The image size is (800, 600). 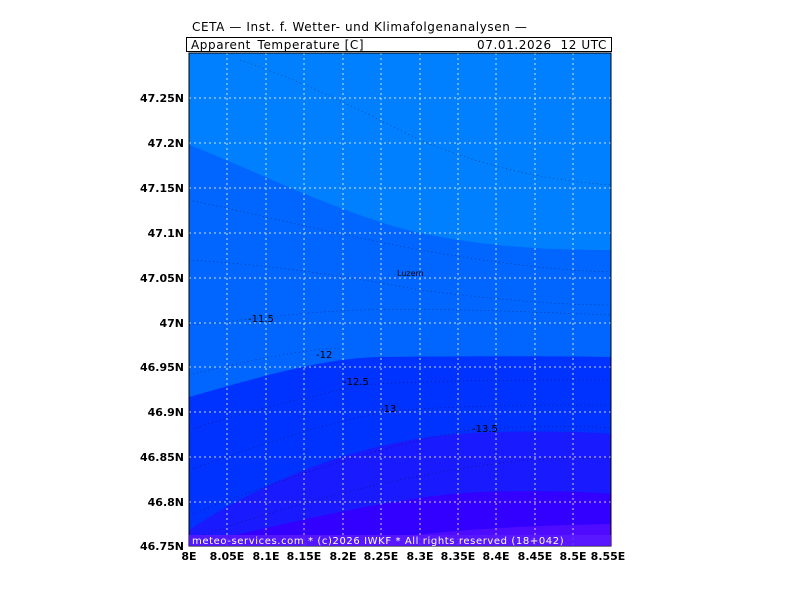 I want to click on lat-label: 47.2N, so click(x=166, y=143).